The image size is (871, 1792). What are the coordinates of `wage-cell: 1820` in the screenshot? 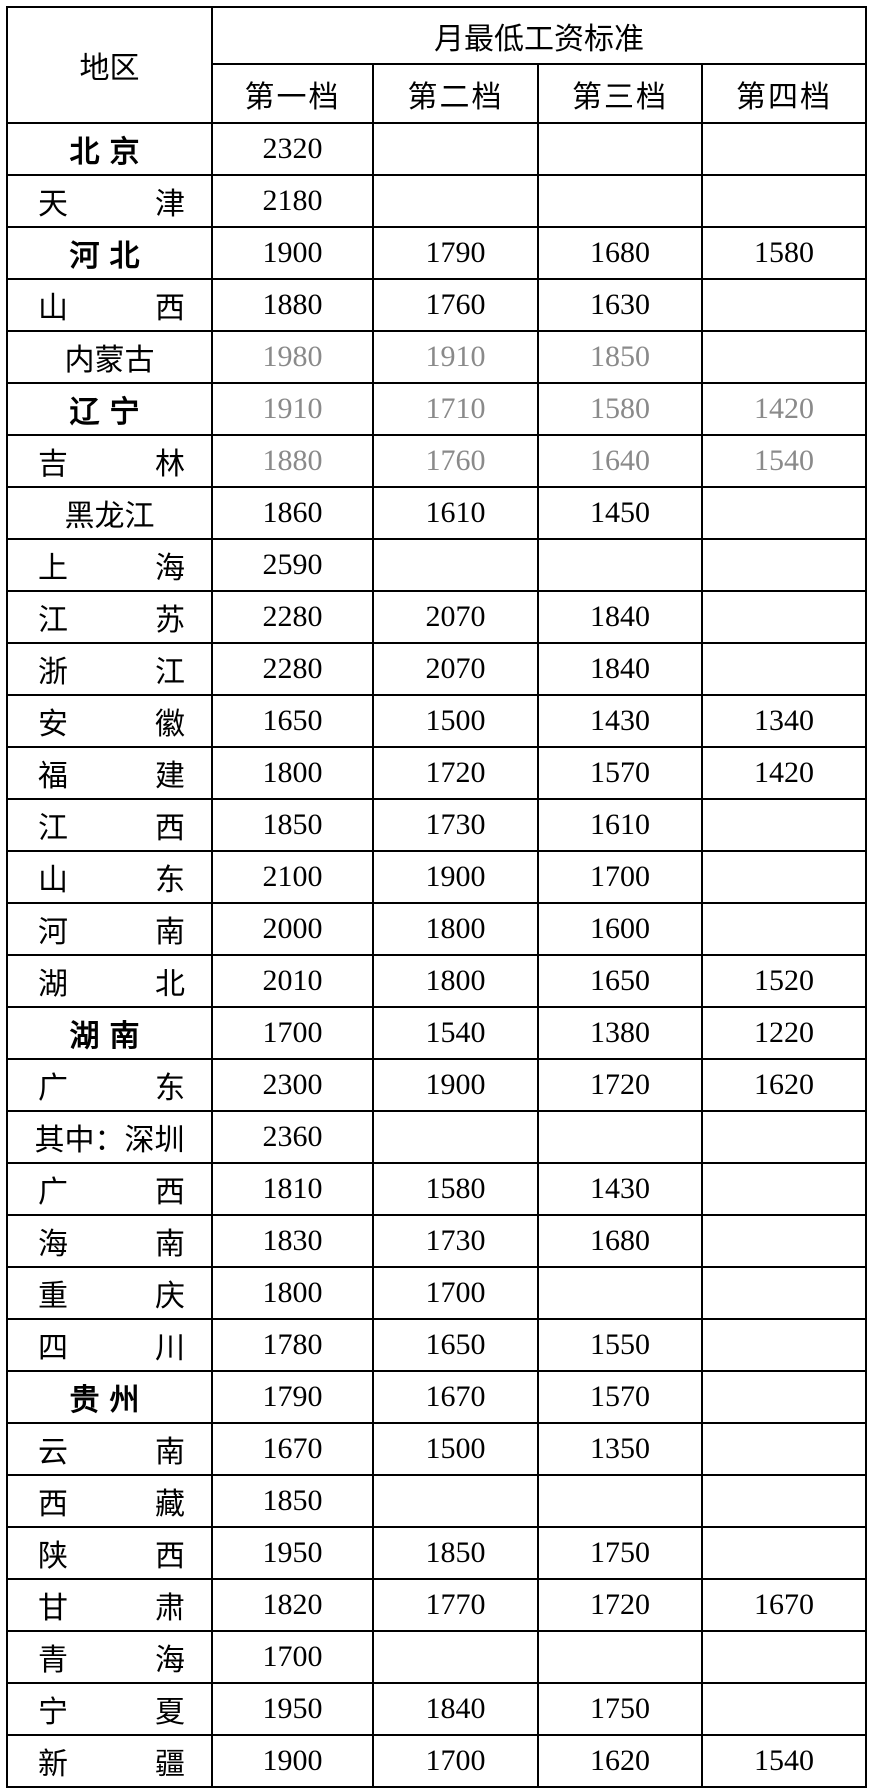 It's located at (292, 1605).